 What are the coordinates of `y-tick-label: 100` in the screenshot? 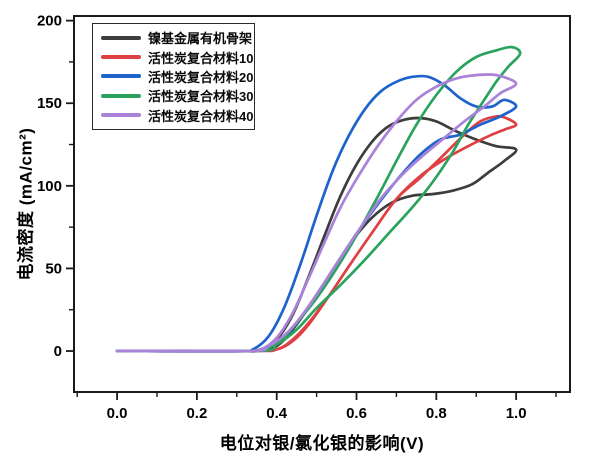 It's located at (49, 186).